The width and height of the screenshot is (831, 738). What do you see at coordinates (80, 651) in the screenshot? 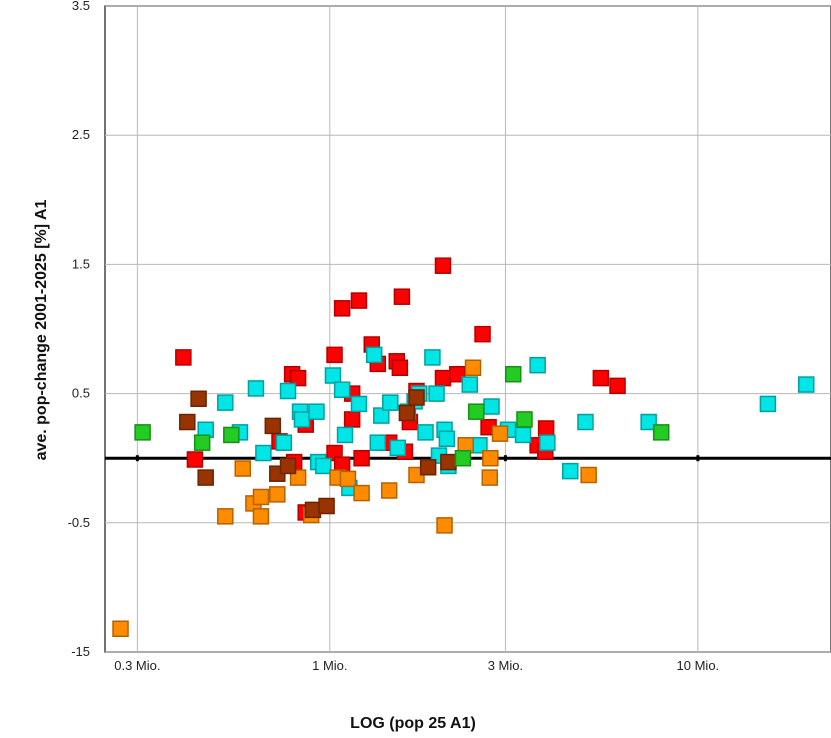
I see `y-tick-label: -15` at bounding box center [80, 651].